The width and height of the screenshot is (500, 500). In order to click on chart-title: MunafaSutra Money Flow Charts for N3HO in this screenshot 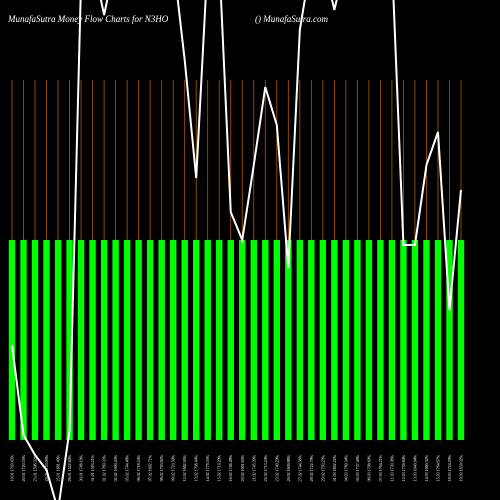, I will do `click(88, 19)`.